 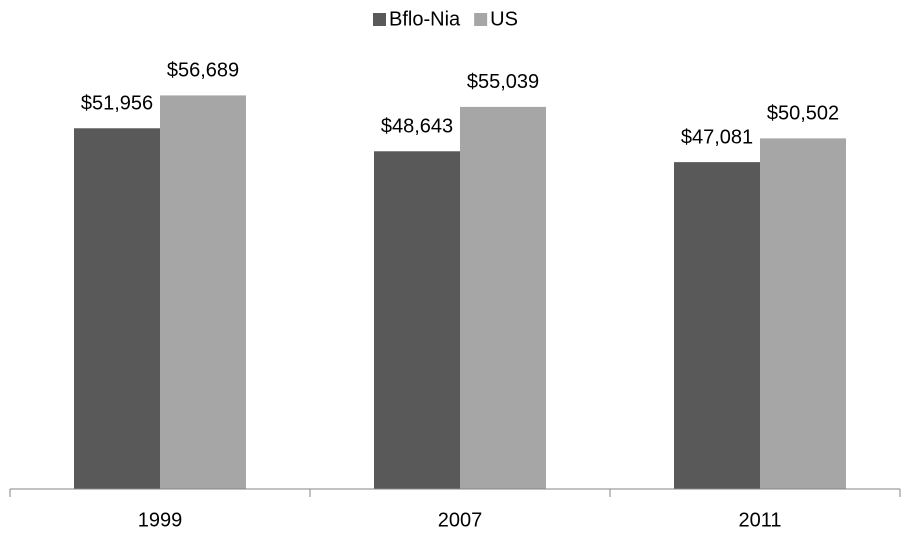 What do you see at coordinates (717, 137) in the screenshot?
I see `data-label: $47,081` at bounding box center [717, 137].